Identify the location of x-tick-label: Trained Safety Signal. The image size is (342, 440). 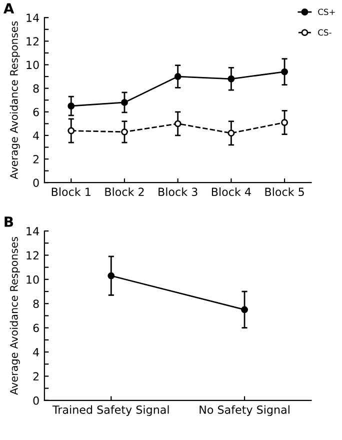
(110, 410).